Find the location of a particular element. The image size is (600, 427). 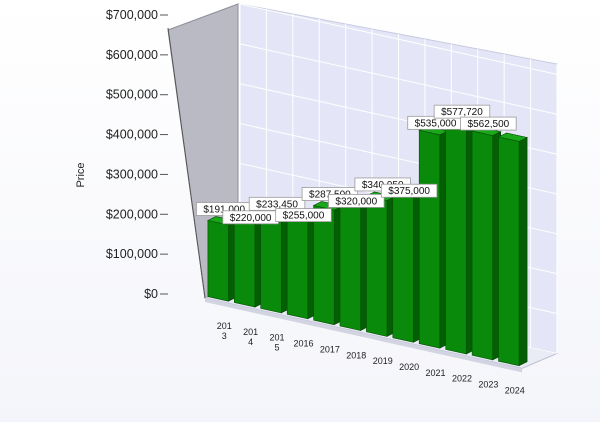

y-tick-label: $200,000 is located at coordinates (132, 214).